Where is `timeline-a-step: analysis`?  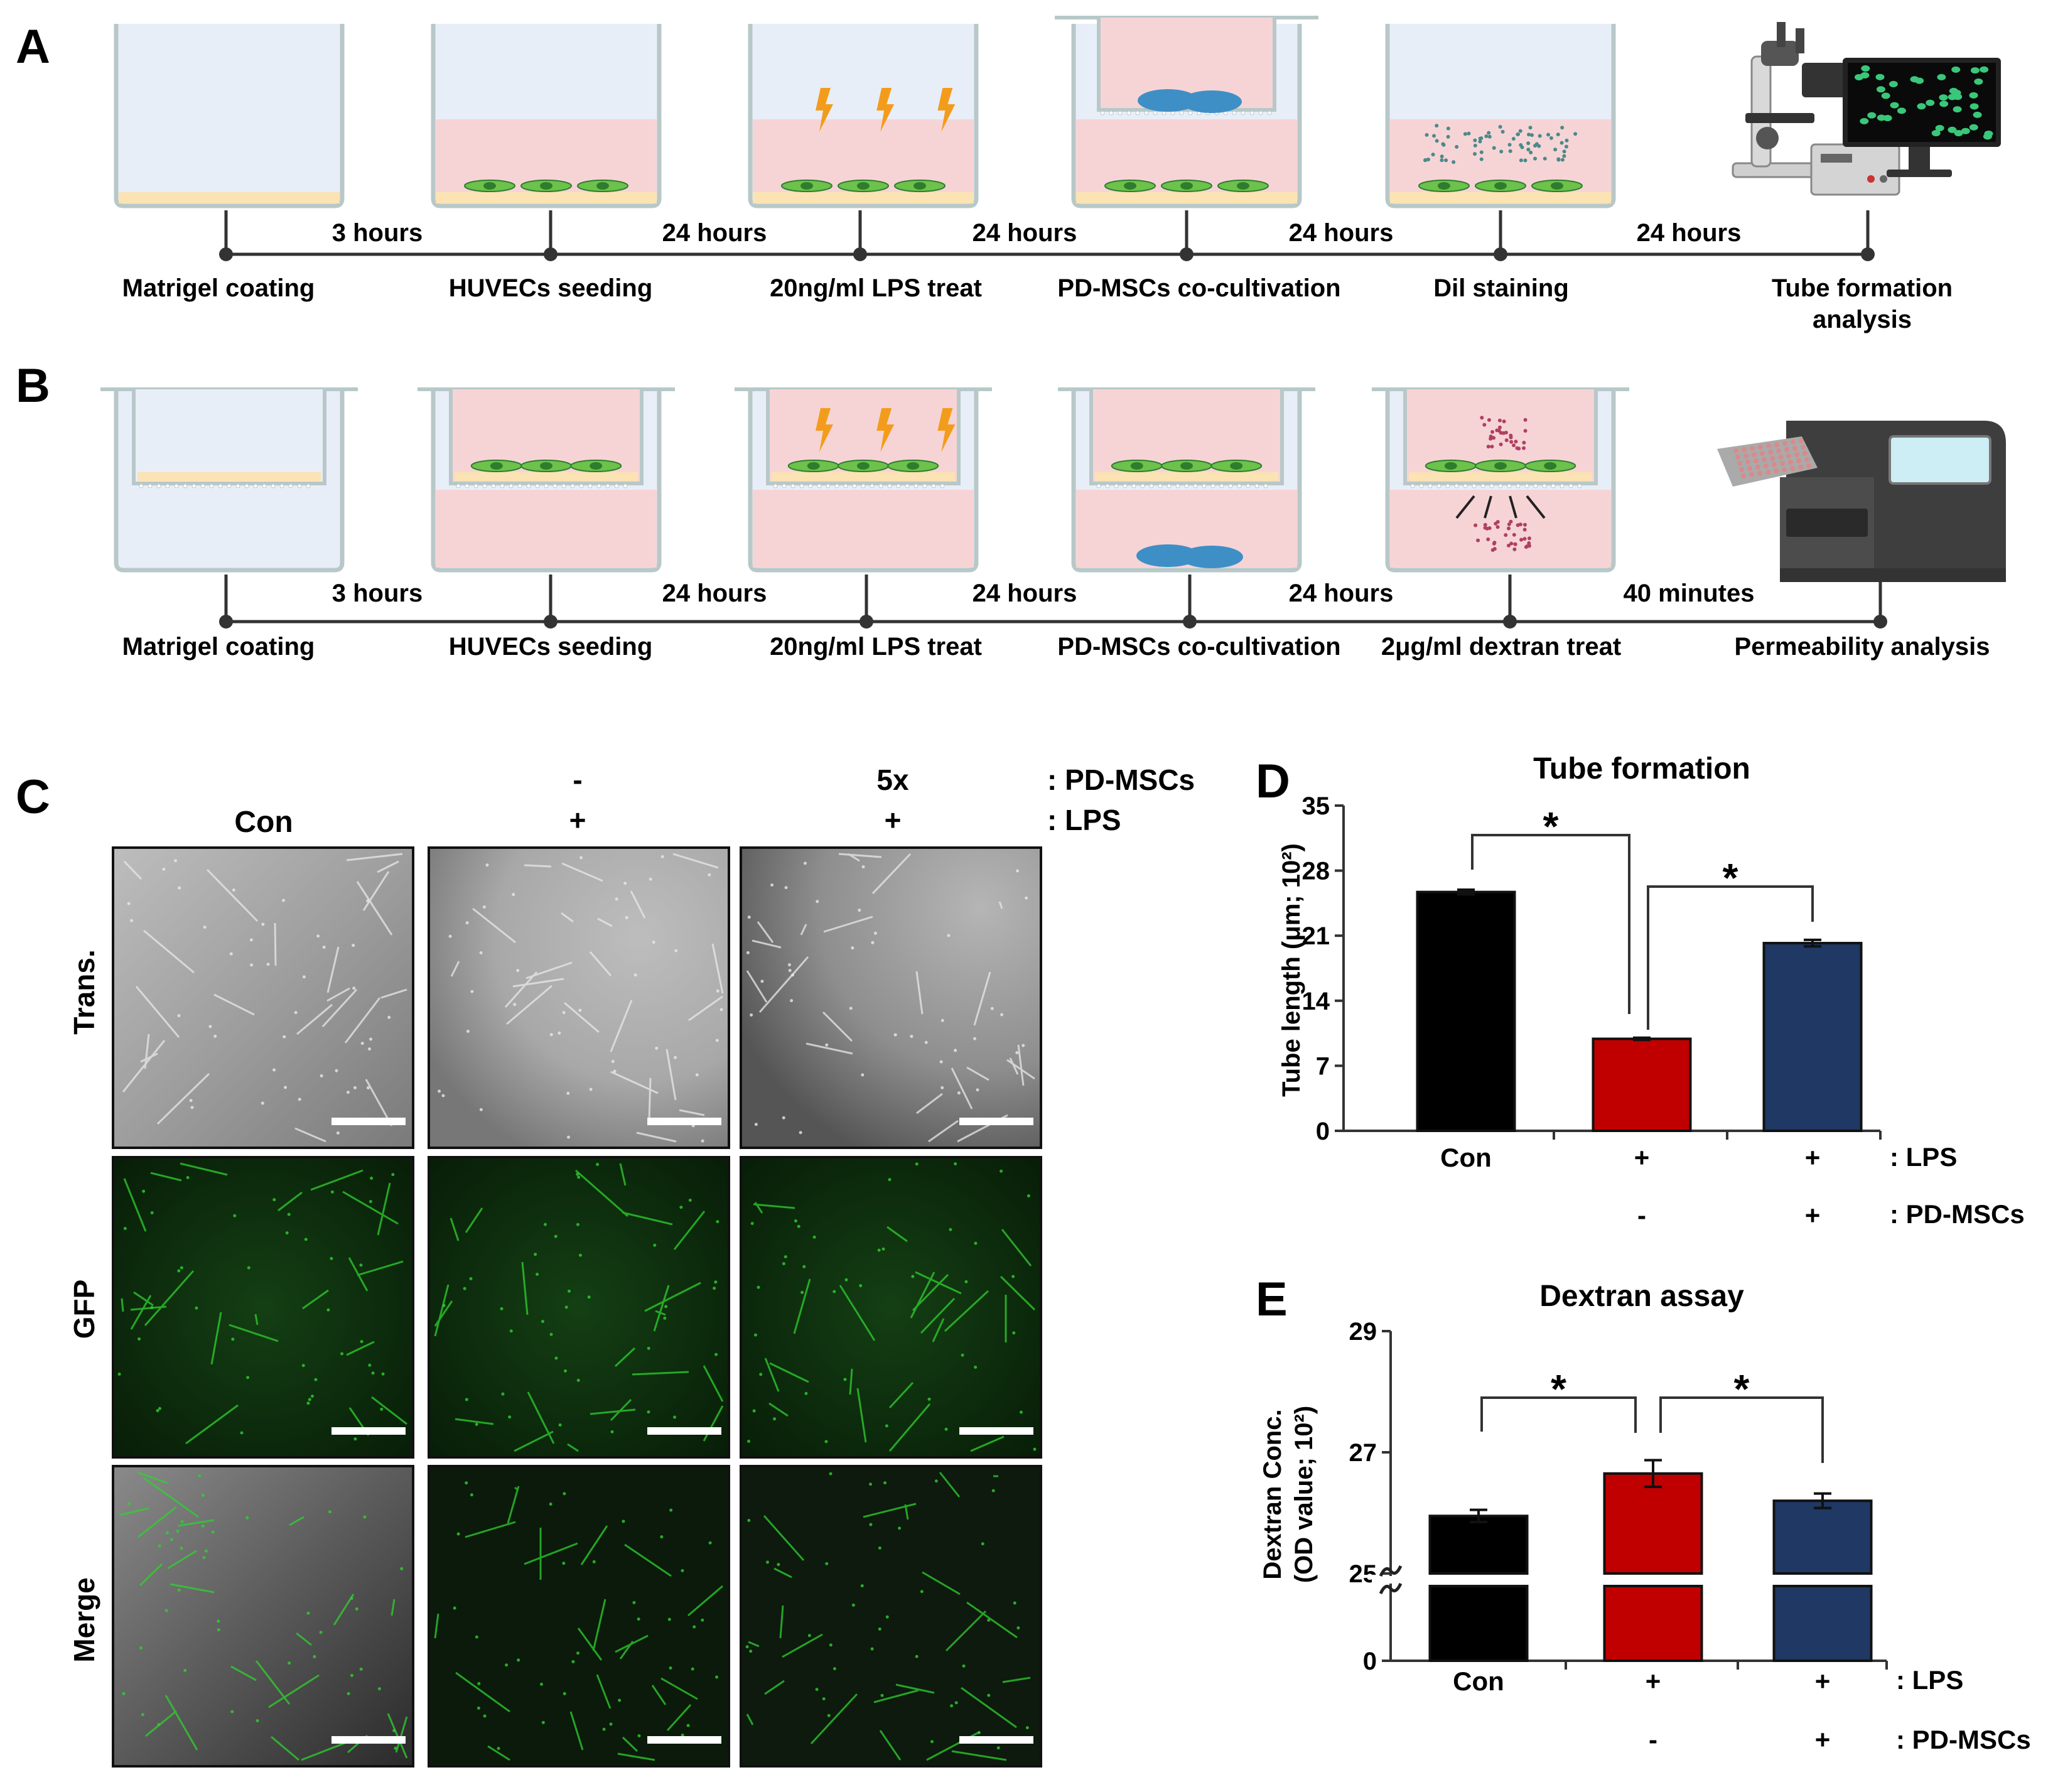
timeline-a-step: analysis is located at coordinates (1863, 319).